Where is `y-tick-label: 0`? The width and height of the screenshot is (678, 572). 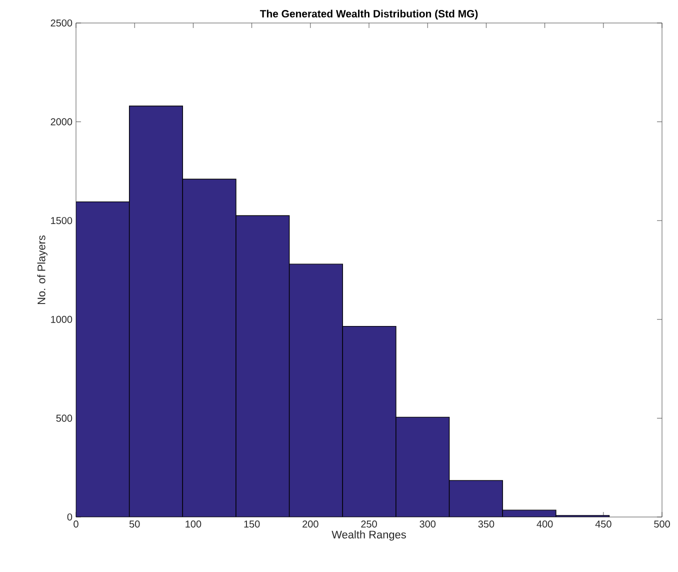
y-tick-label: 0 is located at coordinates (69, 517).